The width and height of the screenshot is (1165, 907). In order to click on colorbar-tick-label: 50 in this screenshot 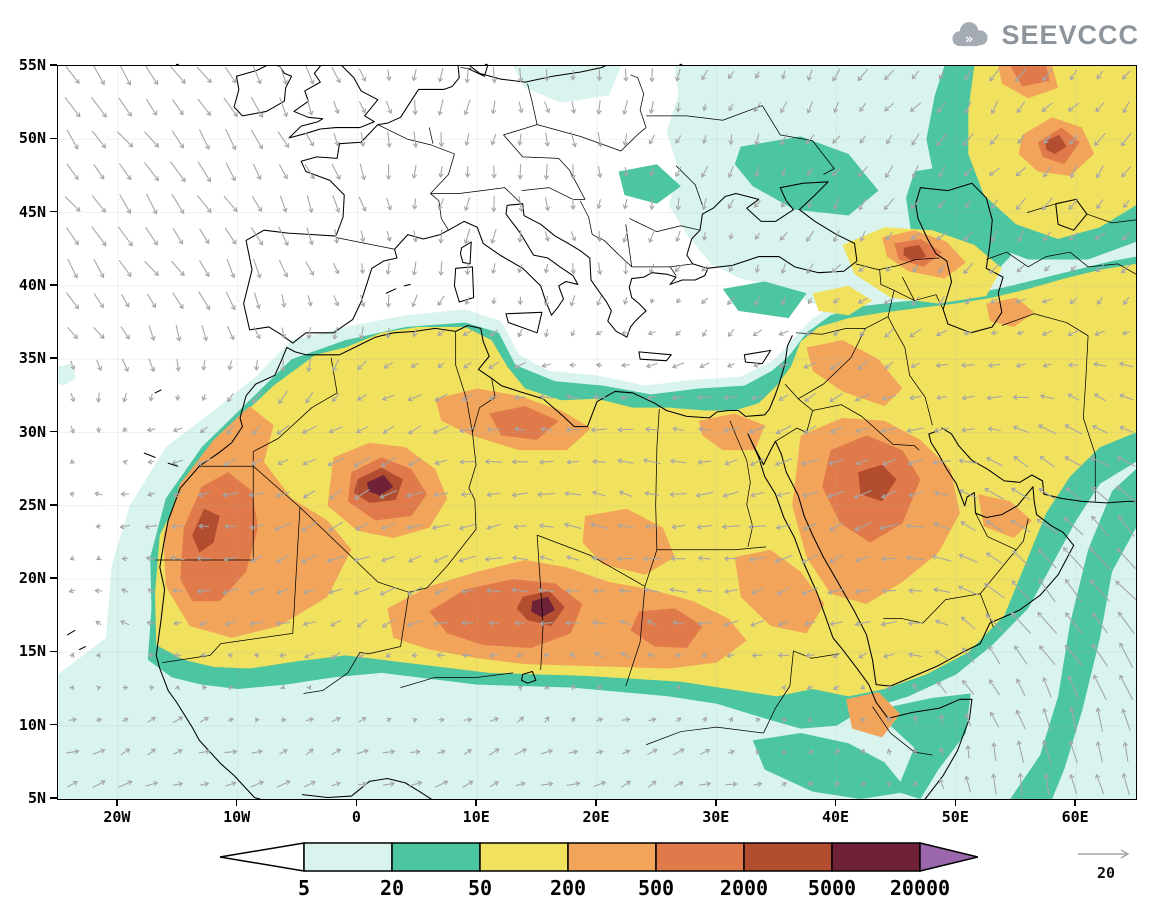, I will do `click(480, 887)`.